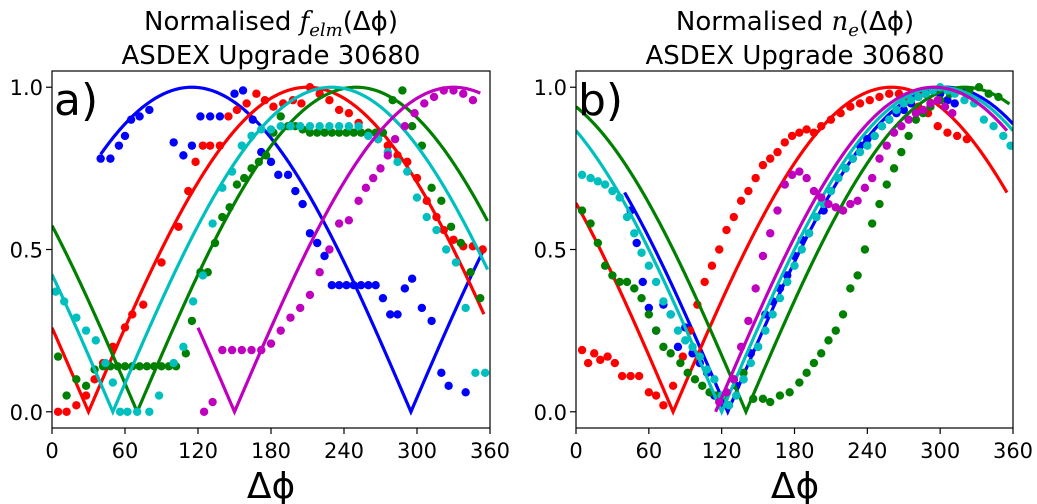  Describe the element at coordinates (26, 251) in the screenshot. I see `y-tick-label: 0.5` at that location.